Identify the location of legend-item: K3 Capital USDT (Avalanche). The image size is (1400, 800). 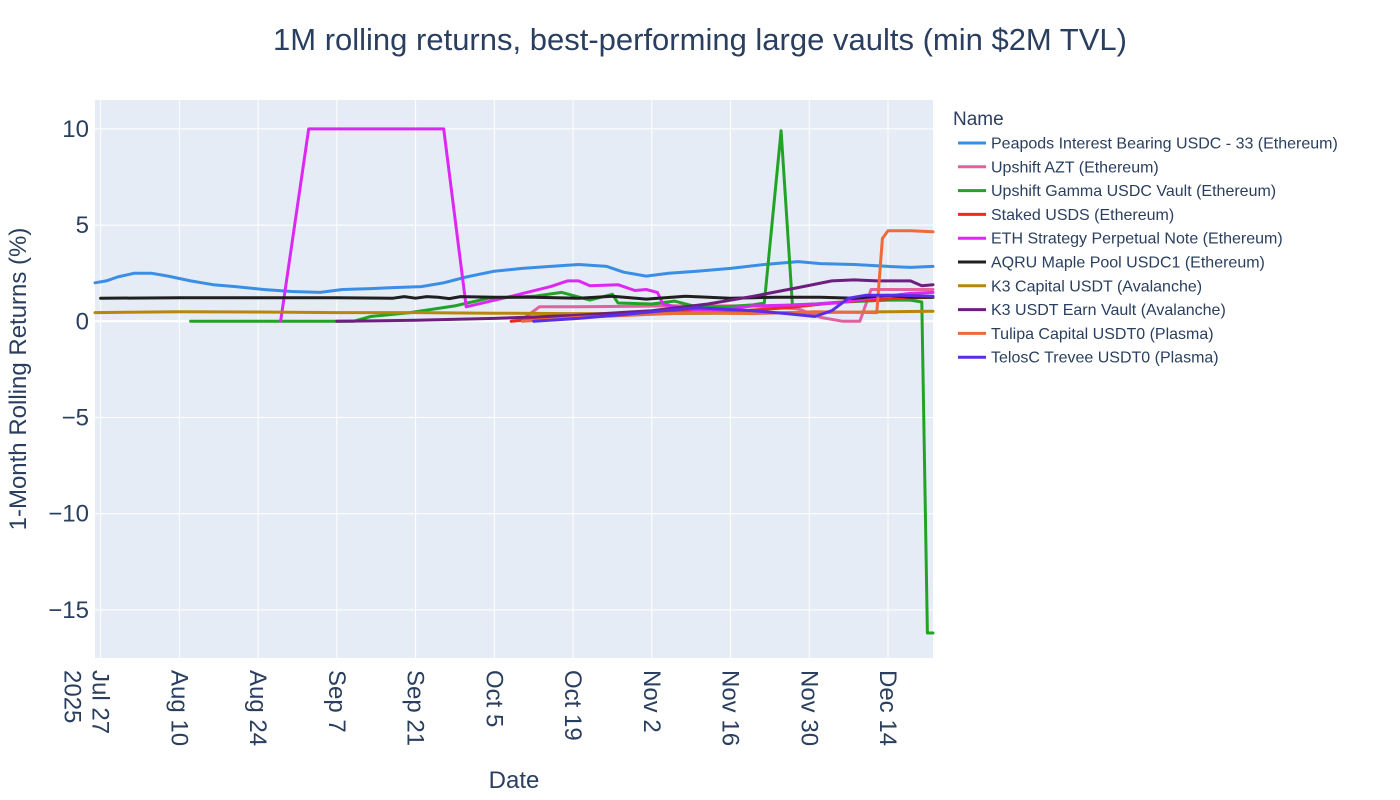
(1080, 286).